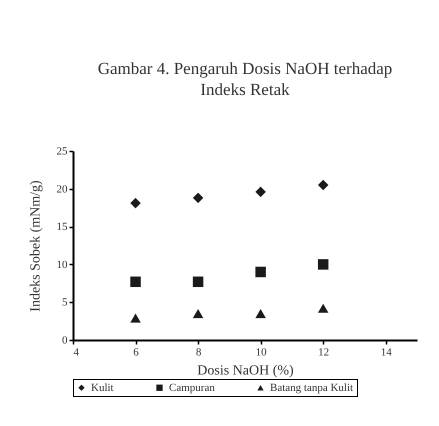 The width and height of the screenshot is (439, 426). What do you see at coordinates (386, 352) in the screenshot?
I see `x-tick-label: 14` at bounding box center [386, 352].